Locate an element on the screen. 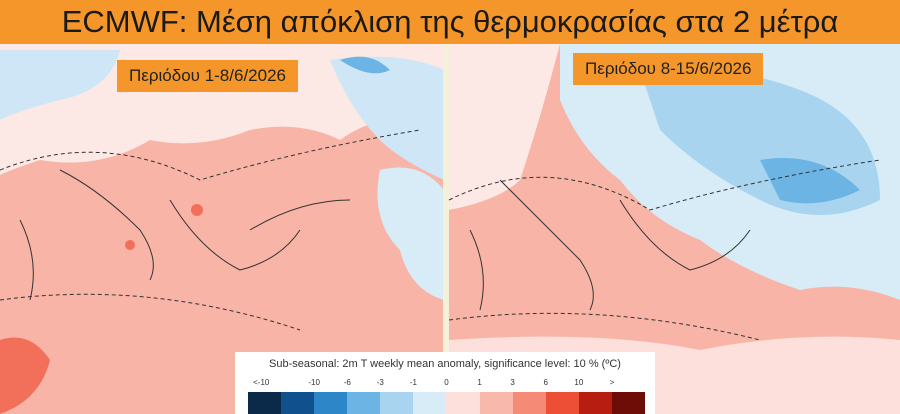 Image resolution: width=900 pixels, height=414 pixels. divider is located at coordinates (446, 229).